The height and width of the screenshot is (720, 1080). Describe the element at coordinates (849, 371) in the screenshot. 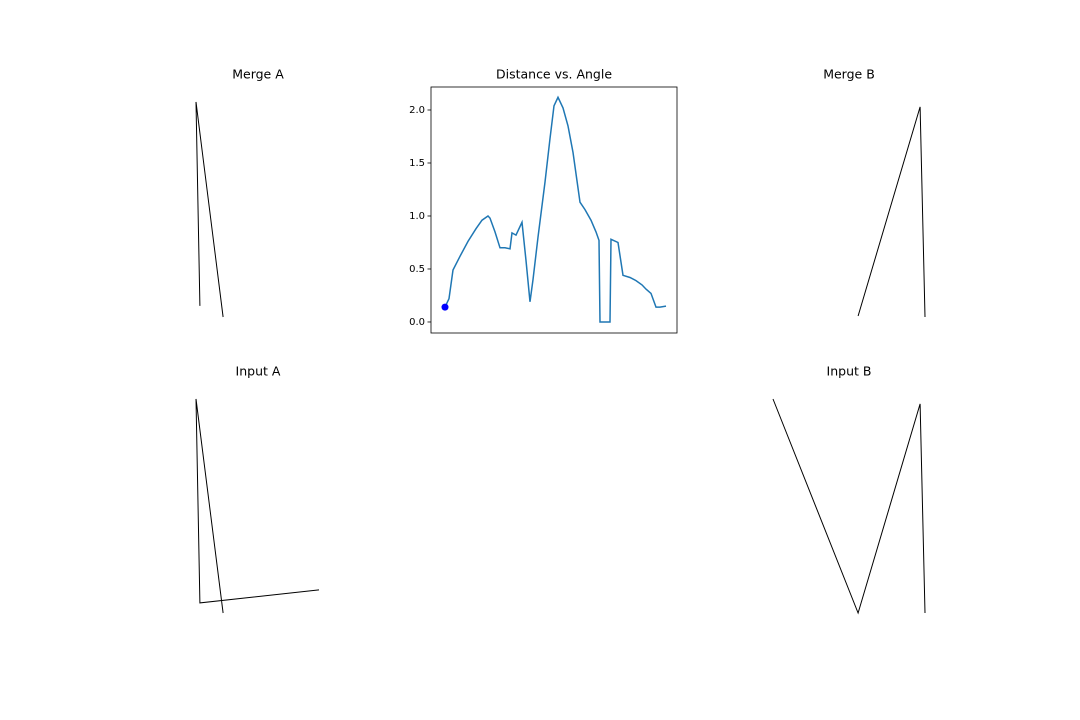

I see `chart-title: Input B` at that location.